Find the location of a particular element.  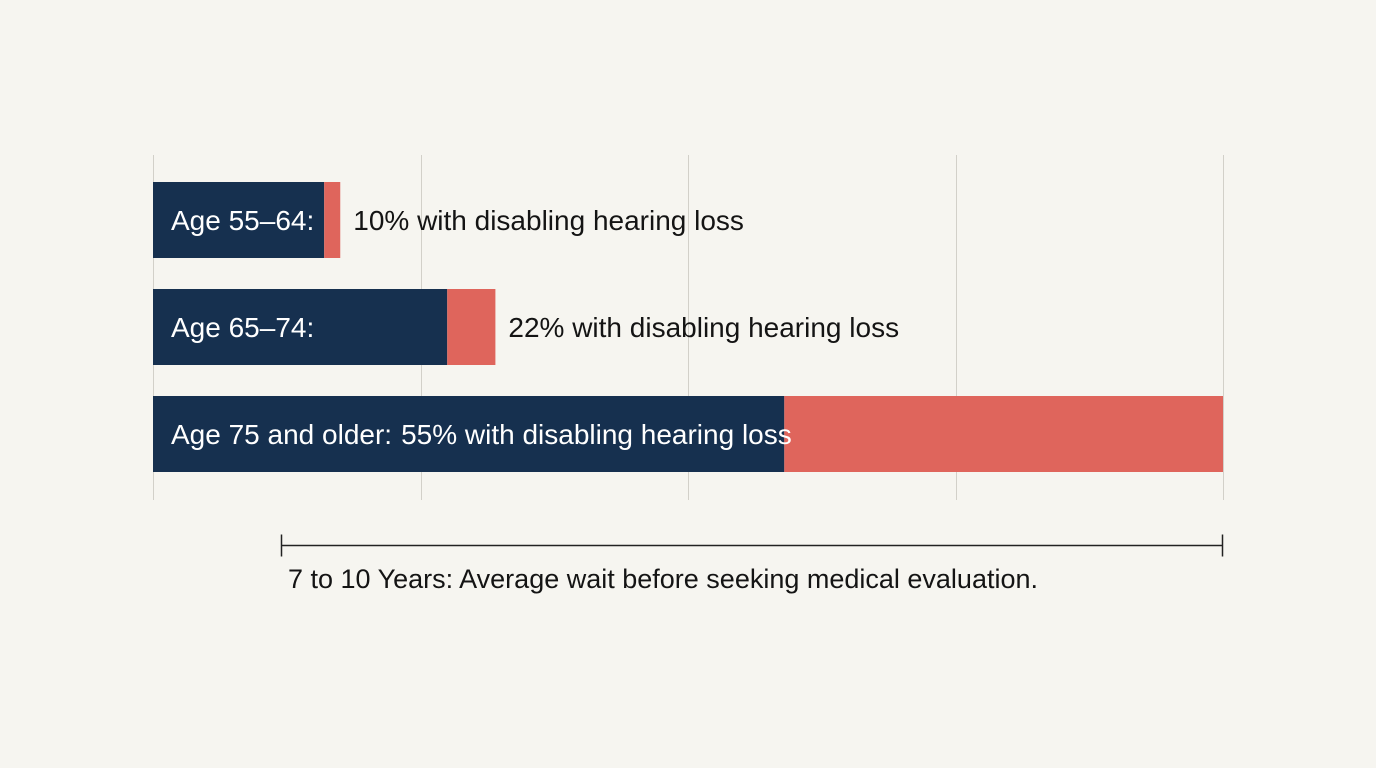

category-label: Age 75 and older: is located at coordinates (281, 434).